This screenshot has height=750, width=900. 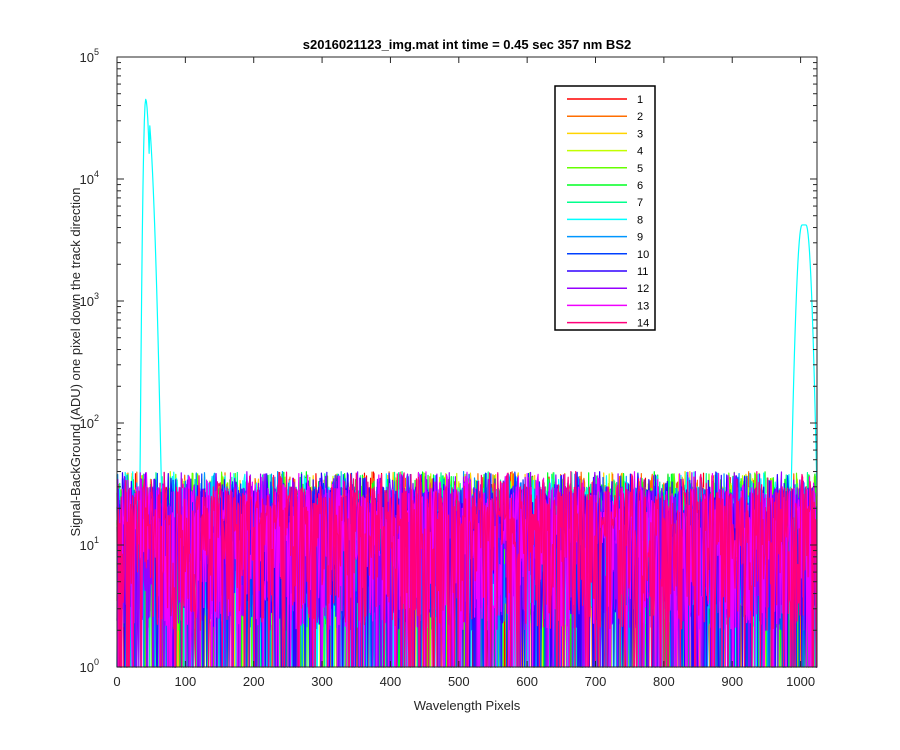 I want to click on x-tick-label: 200, so click(x=254, y=681).